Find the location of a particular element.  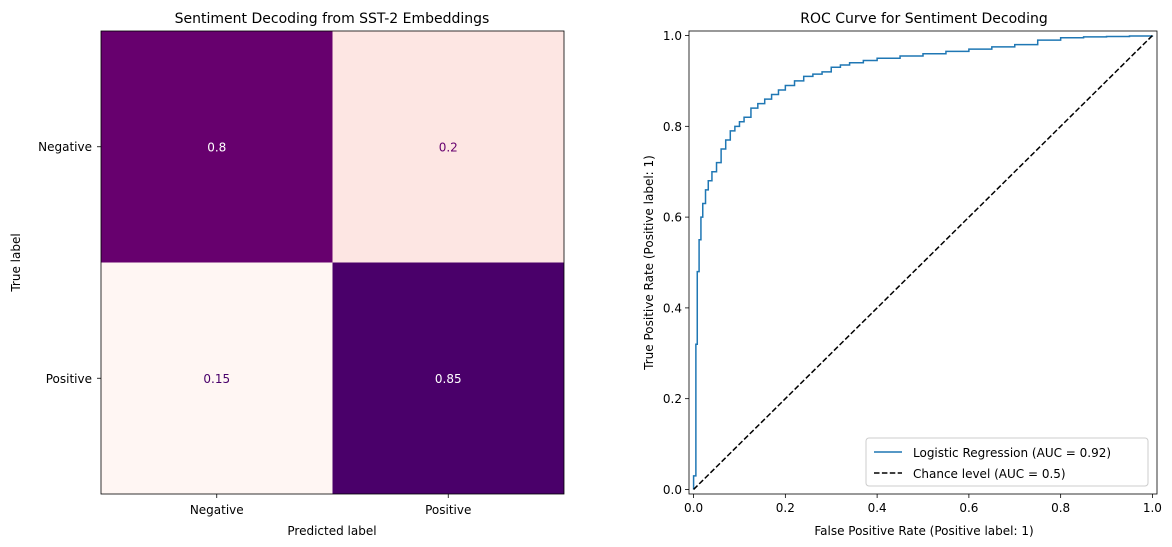

roc-y-tick-label: 0.8 is located at coordinates (672, 127).